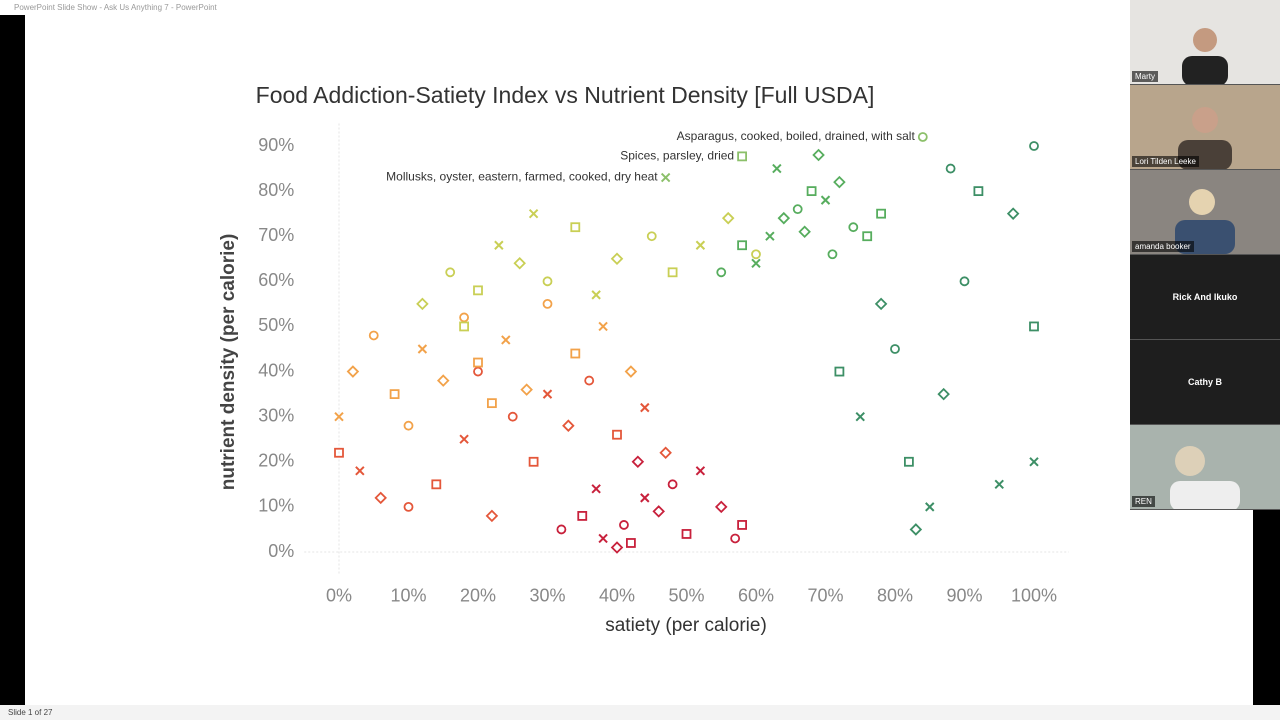 This screenshot has height=720, width=1280. What do you see at coordinates (276, 325) in the screenshot?
I see `y-tick-label: 50%` at bounding box center [276, 325].